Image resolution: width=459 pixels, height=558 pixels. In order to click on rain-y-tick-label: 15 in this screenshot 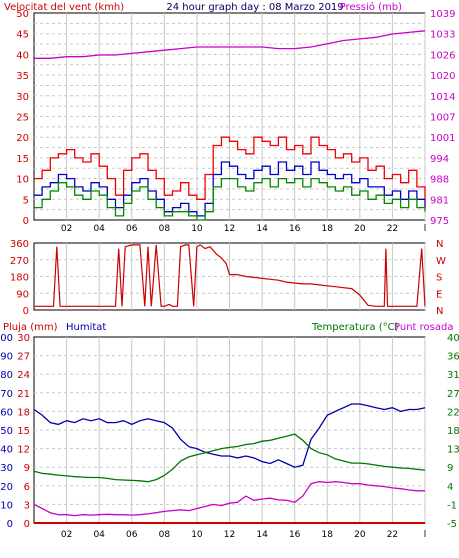, I will do `click(23, 431)`.